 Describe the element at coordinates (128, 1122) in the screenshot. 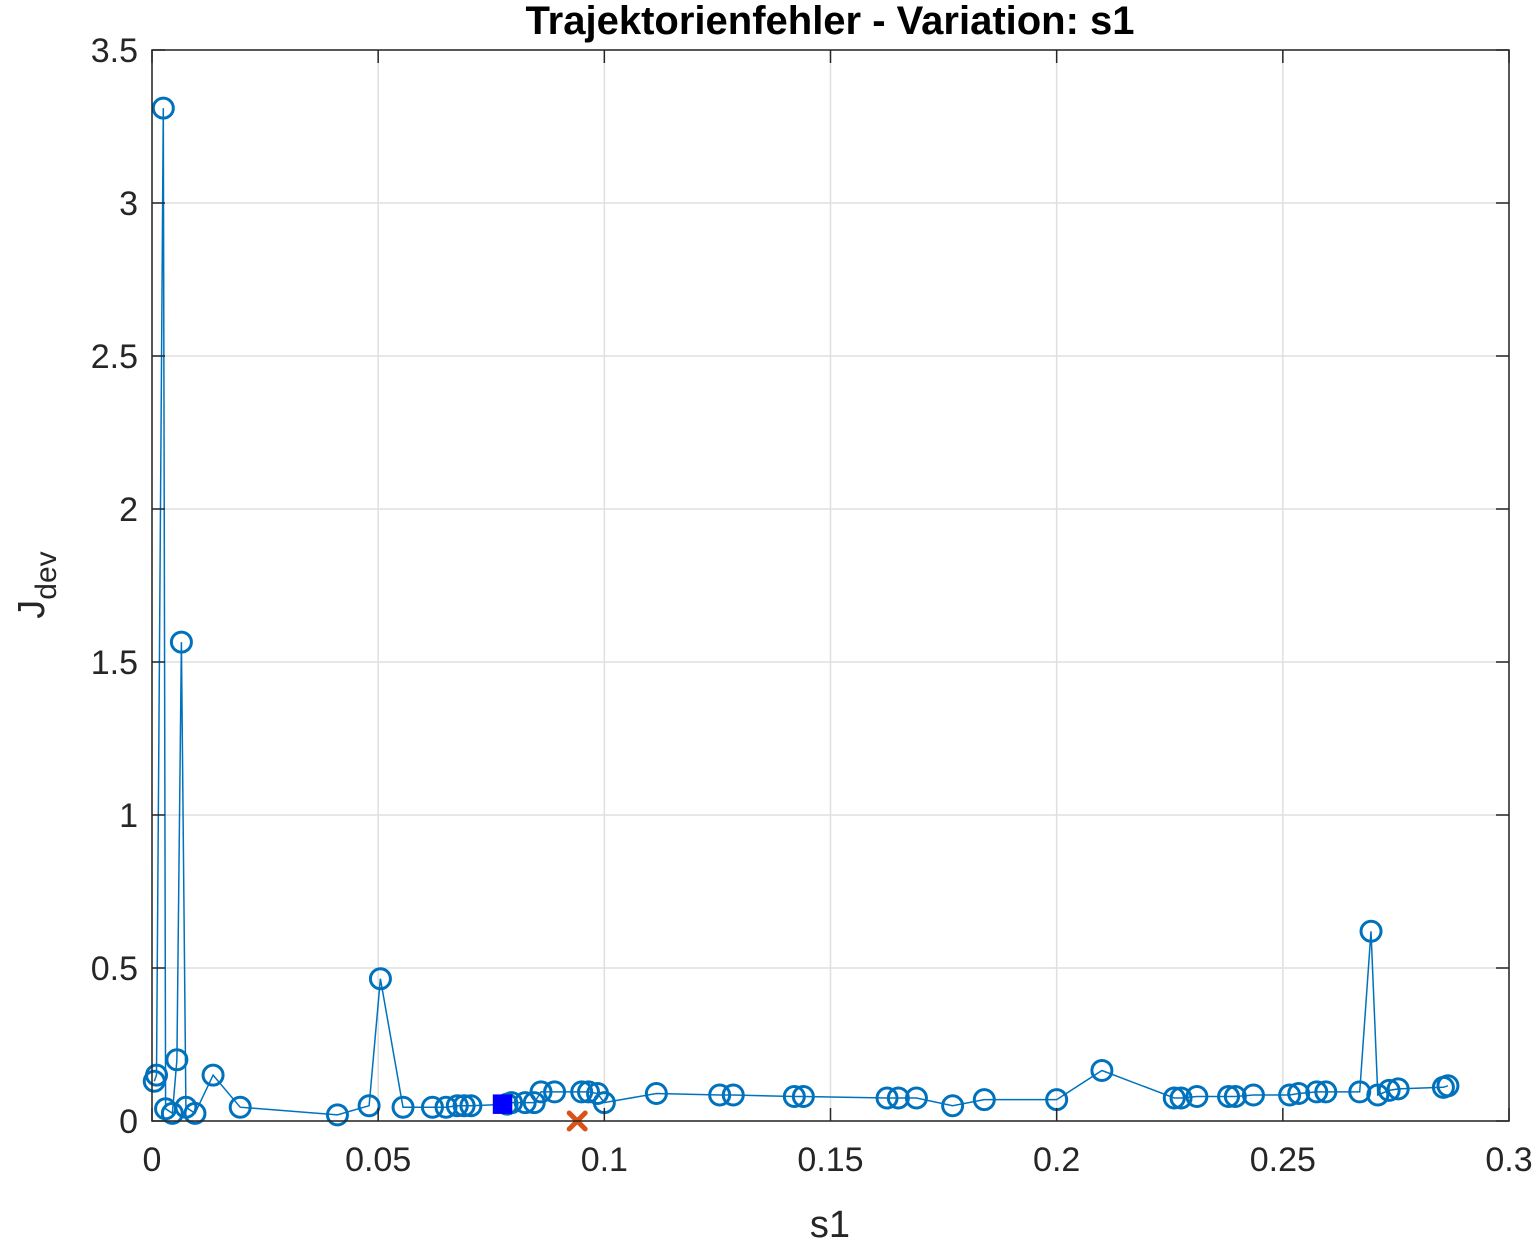

I see `y-tick-label: 0` at that location.